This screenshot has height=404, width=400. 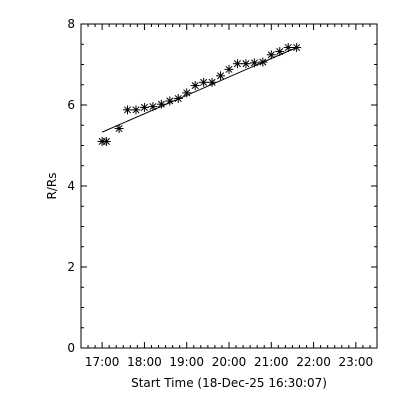 I want to click on x-tick-label: 23:00, so click(x=356, y=362).